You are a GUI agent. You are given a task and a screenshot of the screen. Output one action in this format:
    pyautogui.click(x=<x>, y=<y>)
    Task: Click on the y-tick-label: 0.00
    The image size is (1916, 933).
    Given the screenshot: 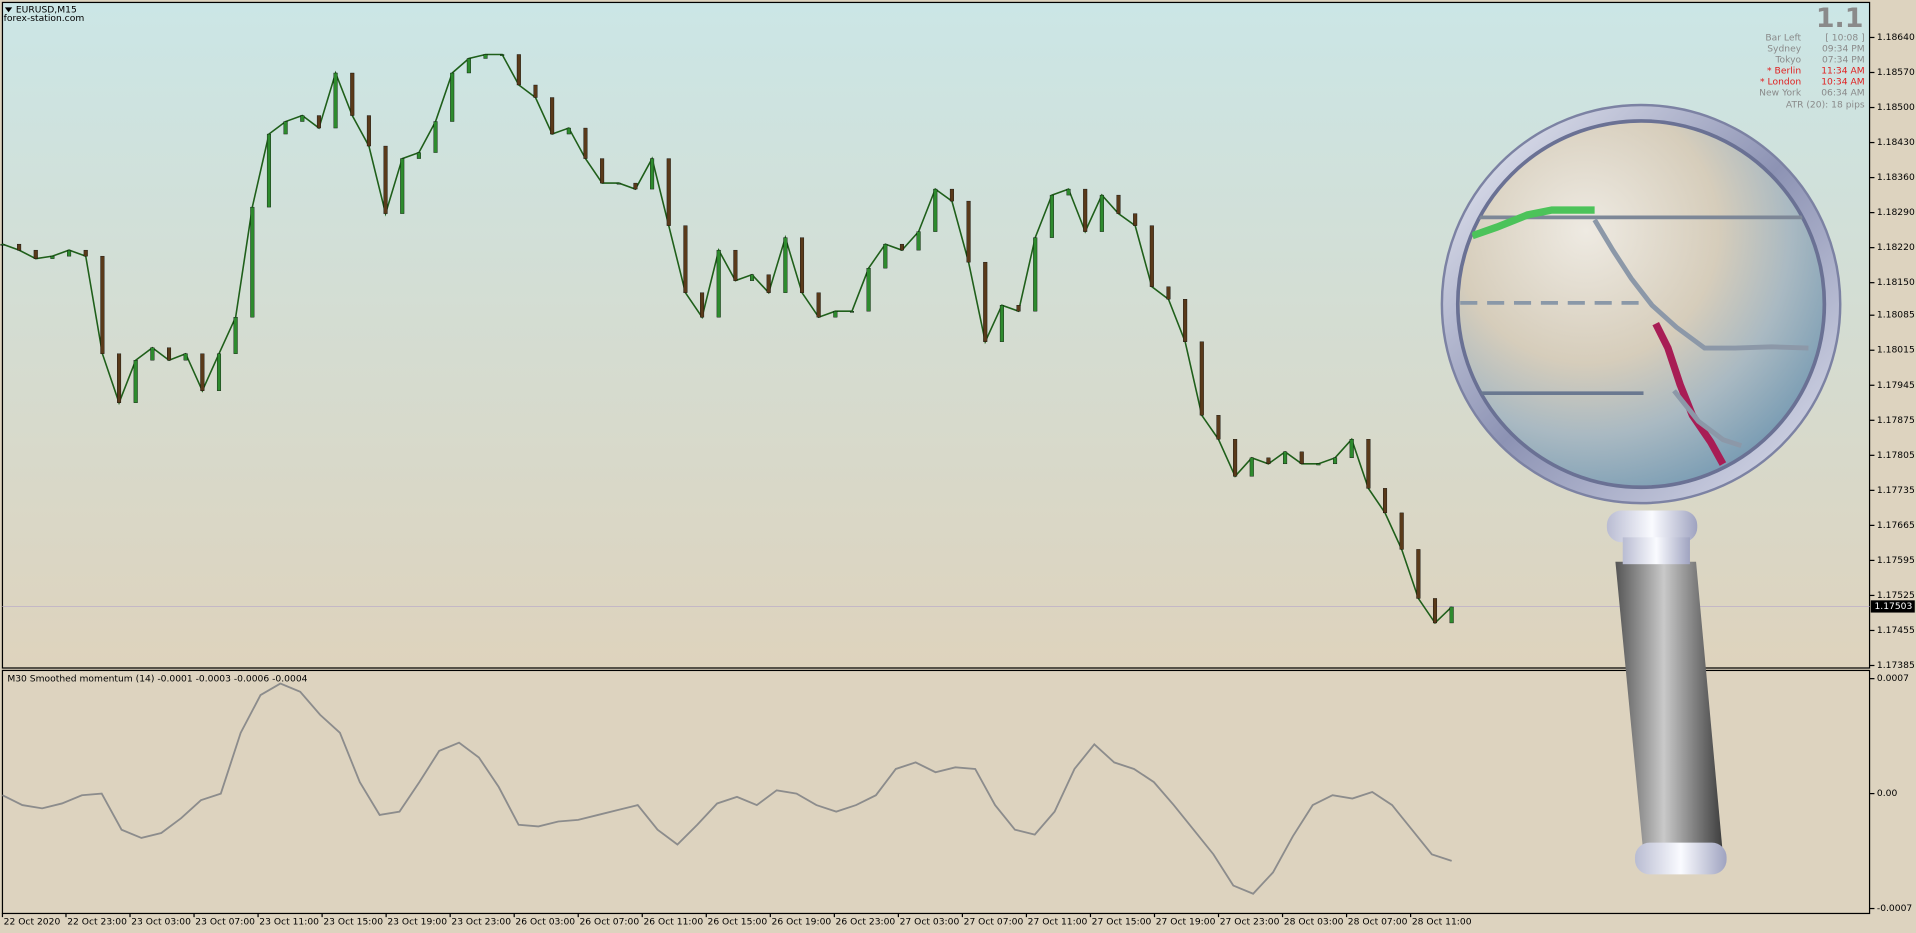 What is the action you would take?
    pyautogui.click(x=1887, y=793)
    